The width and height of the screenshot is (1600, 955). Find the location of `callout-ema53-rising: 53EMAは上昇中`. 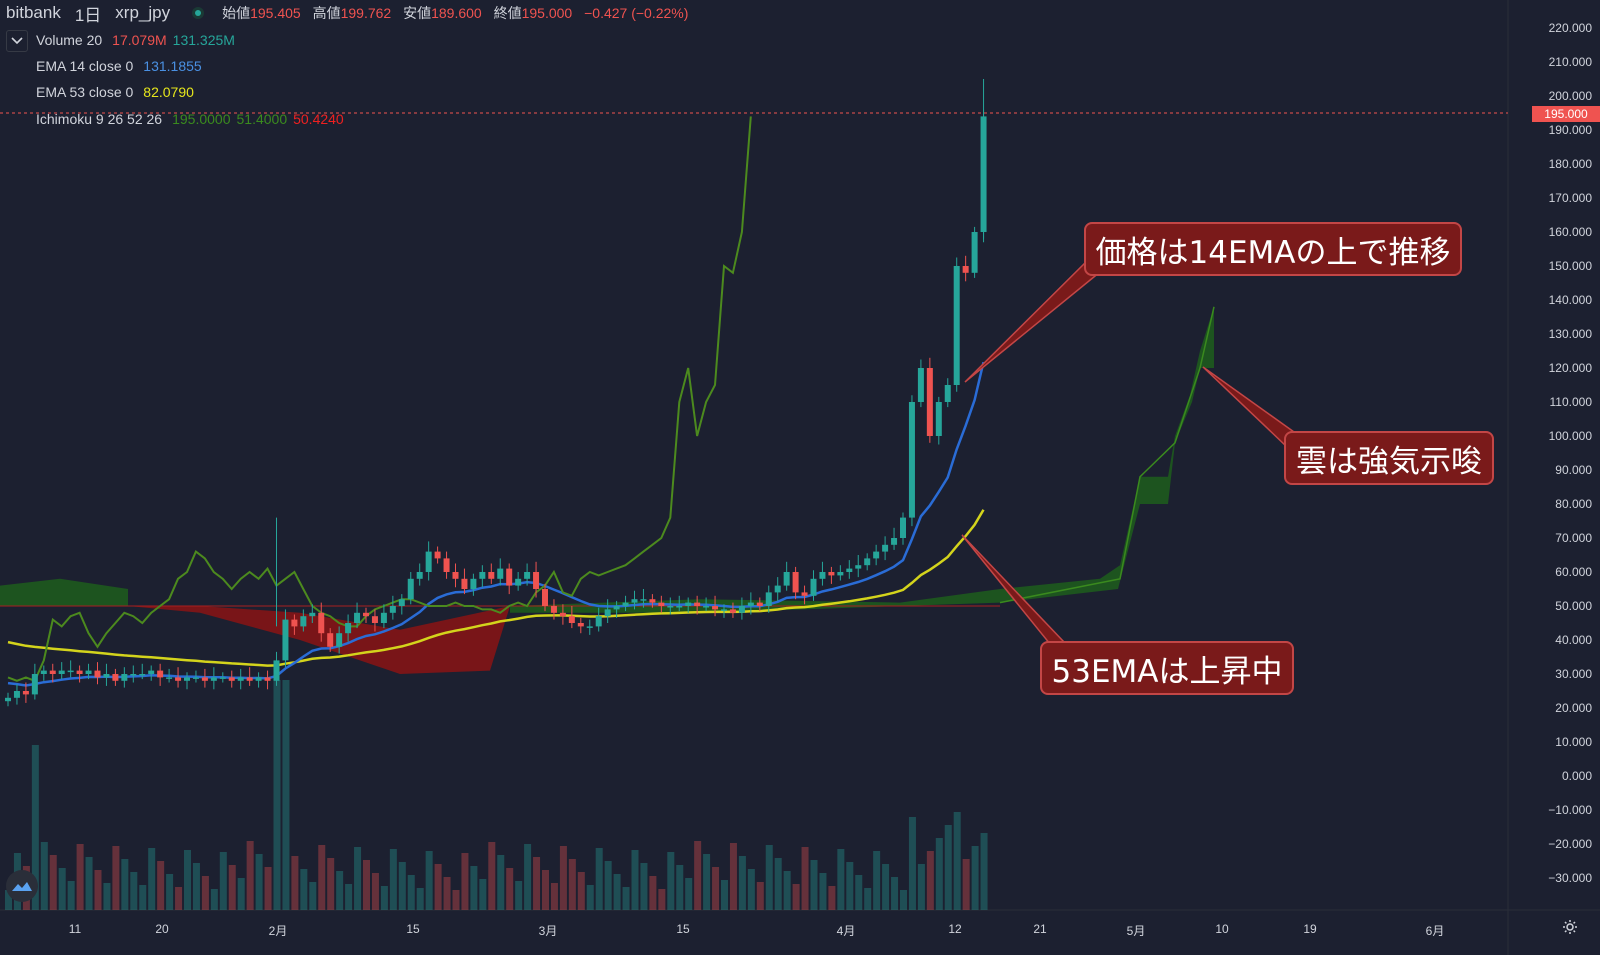

callout-ema53-rising: 53EMAは上昇中 is located at coordinates (1167, 668).